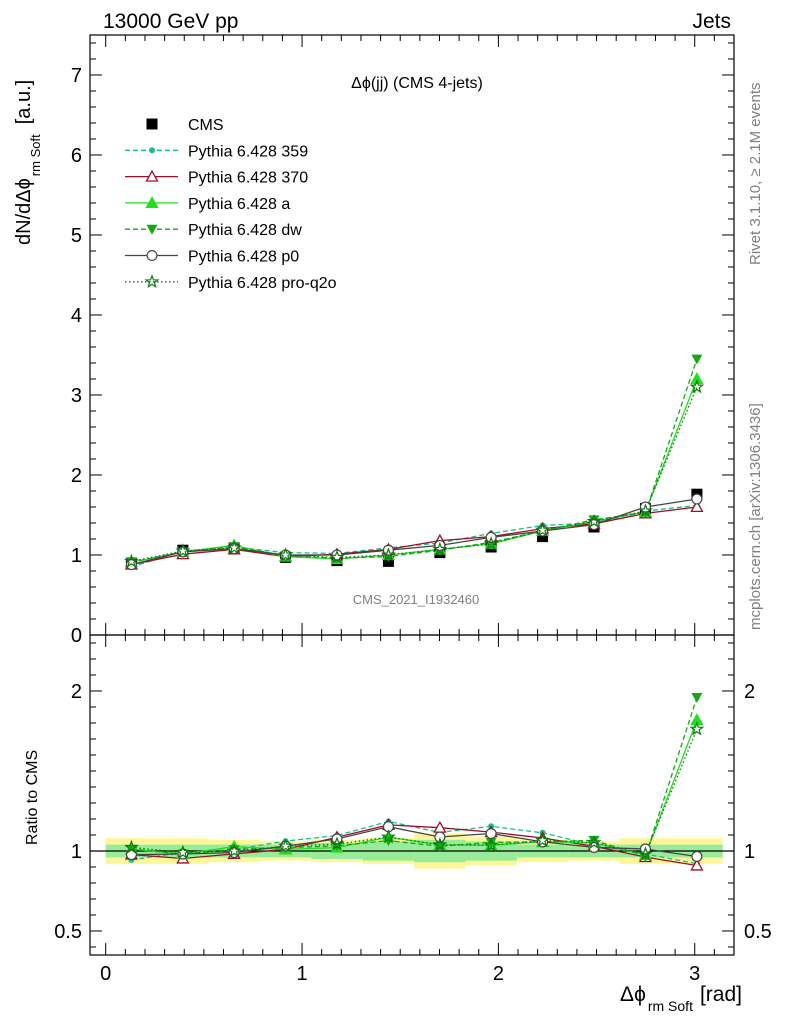  Describe the element at coordinates (755, 174) in the screenshot. I see `rivet-version-label: Rivet 3.1.10, ≥ 2.1M events` at that location.